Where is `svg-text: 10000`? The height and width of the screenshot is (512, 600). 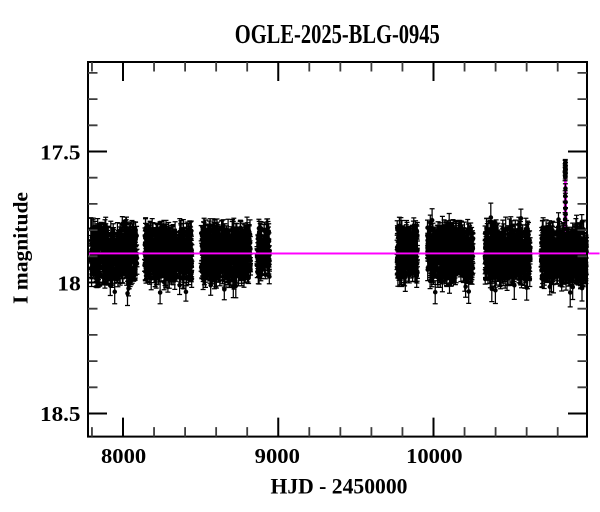
svg-text: 10000 is located at coordinates (434, 456).